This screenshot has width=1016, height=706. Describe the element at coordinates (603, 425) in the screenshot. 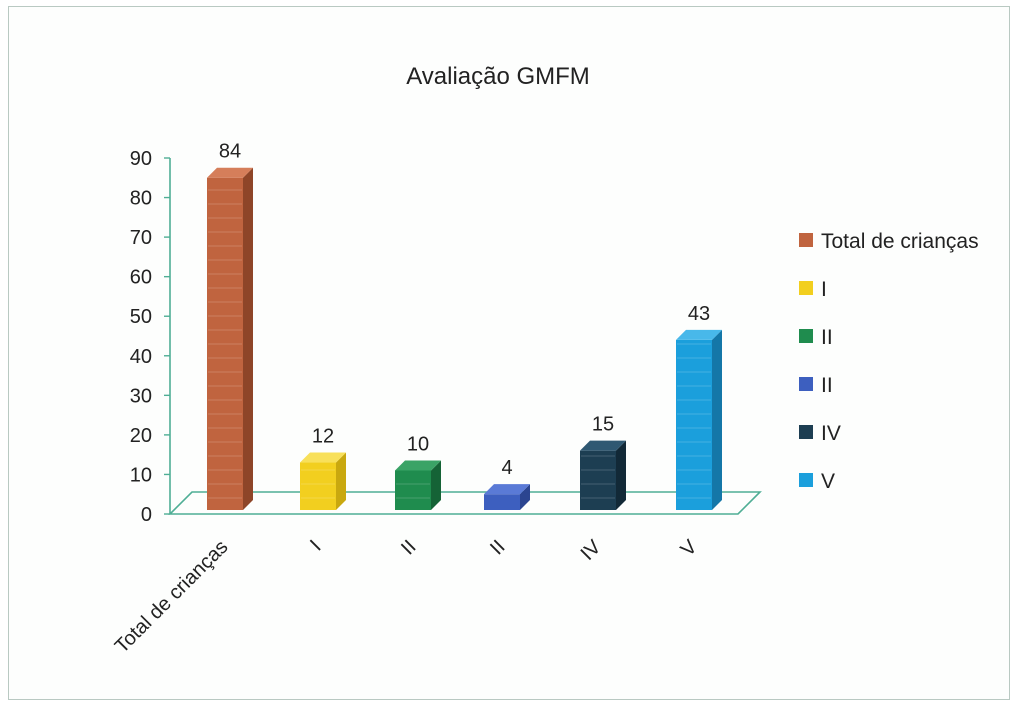

I see `data-label: 15` at that location.